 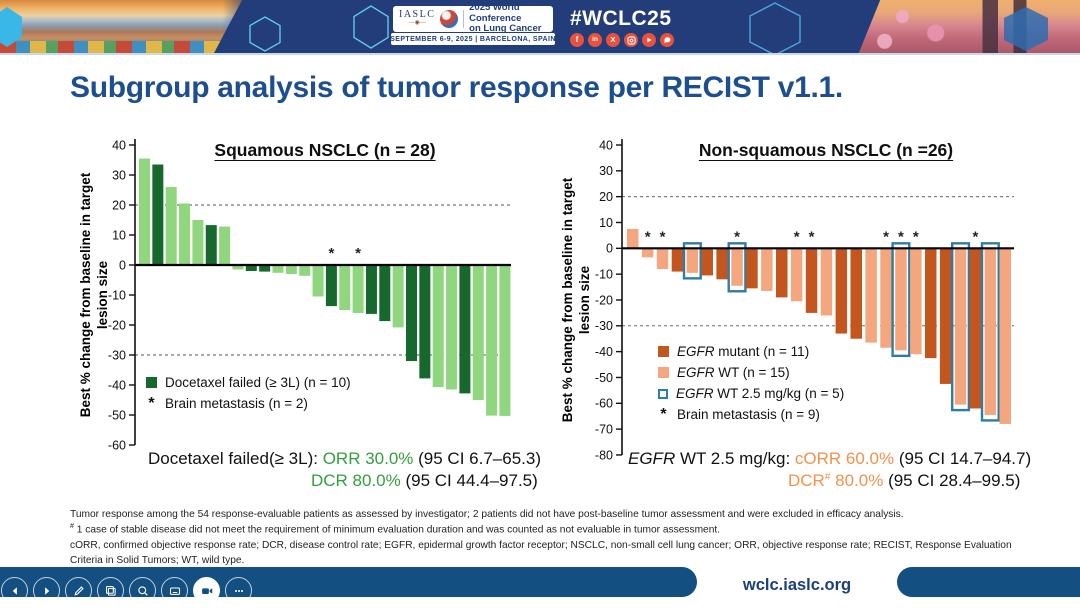 I want to click on next-icon, so click(x=46, y=590).